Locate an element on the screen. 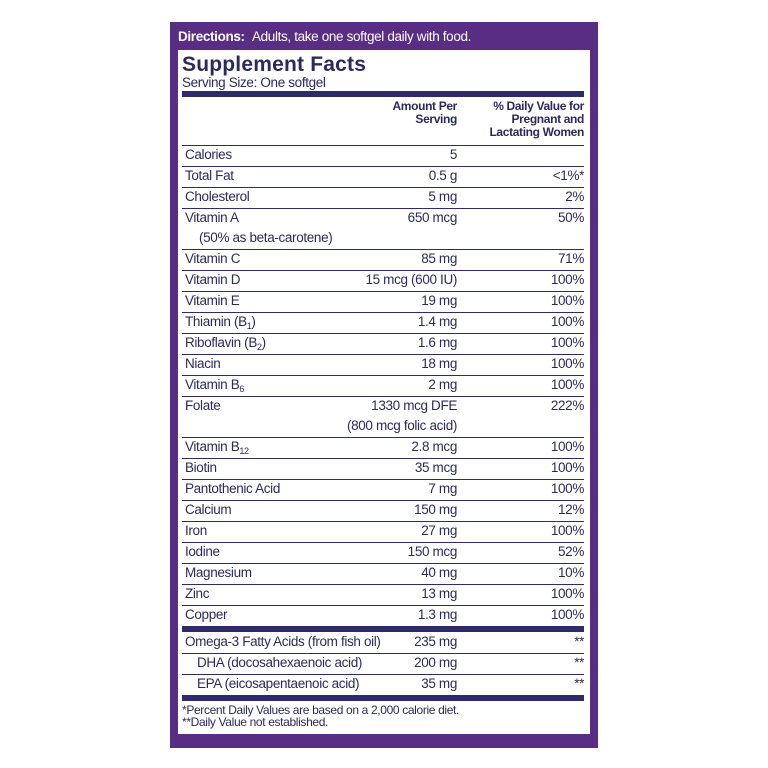  amount: 15 mcg (600 IU) is located at coordinates (411, 279).